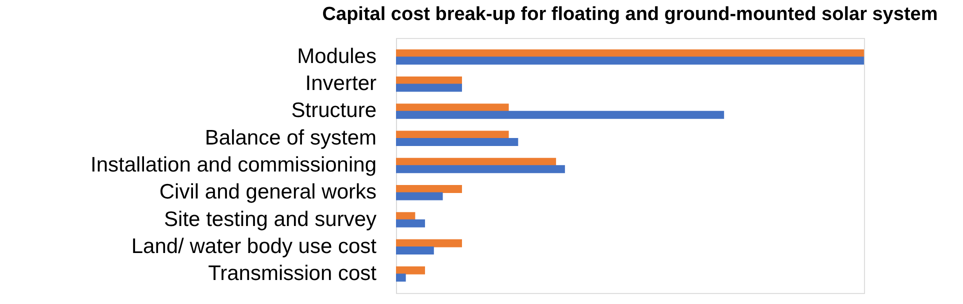 This screenshot has width=963, height=304. Describe the element at coordinates (267, 192) in the screenshot. I see `y-tick-label: Civil and general works` at that location.